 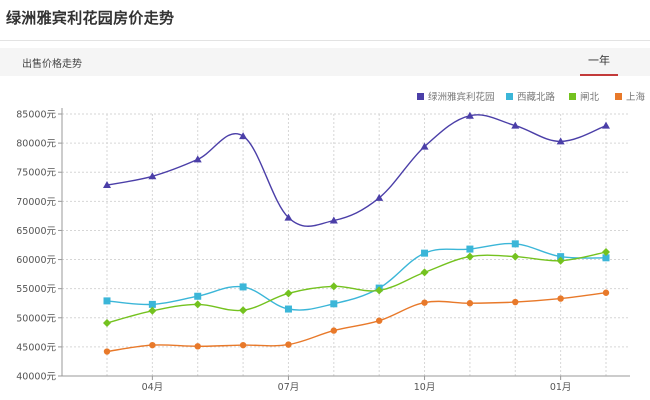 I want to click on y-tick-label: 50000元, so click(x=36, y=318).